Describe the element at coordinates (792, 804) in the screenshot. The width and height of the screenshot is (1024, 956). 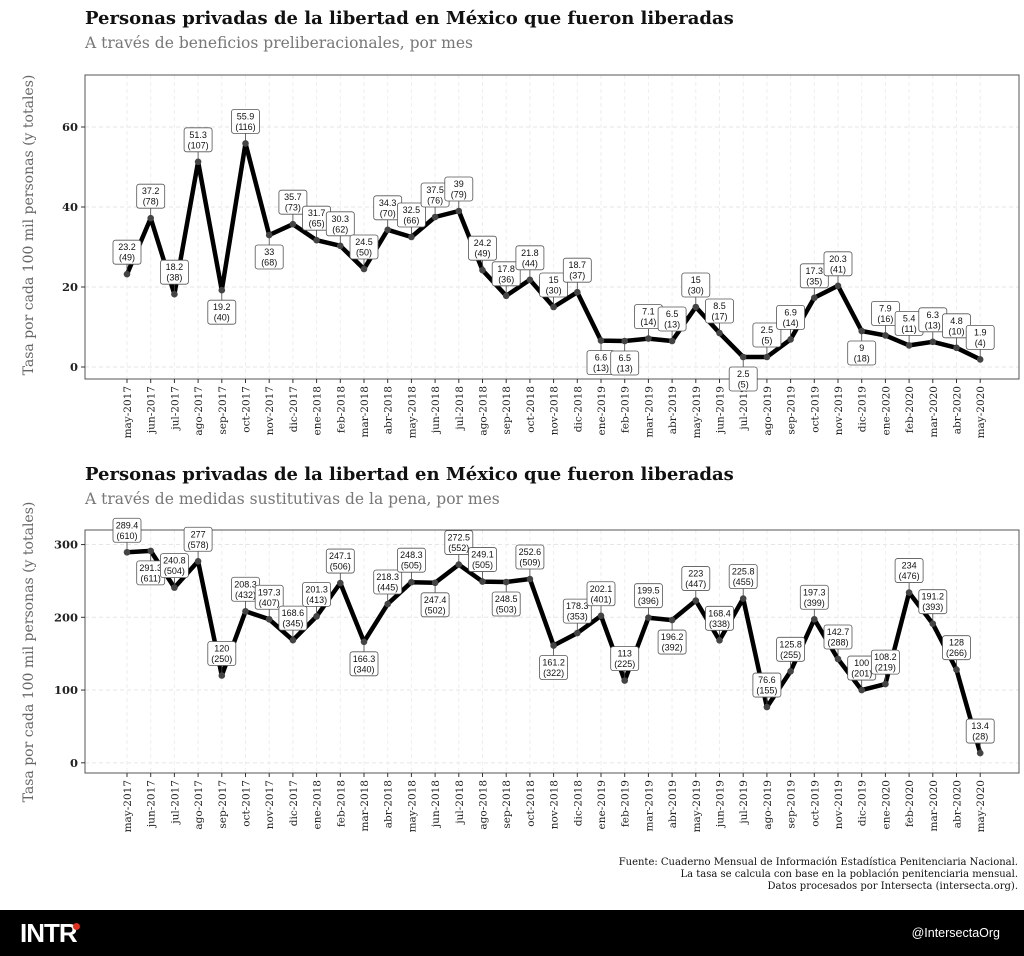
I see `x-tick-label: sep-2019` at that location.